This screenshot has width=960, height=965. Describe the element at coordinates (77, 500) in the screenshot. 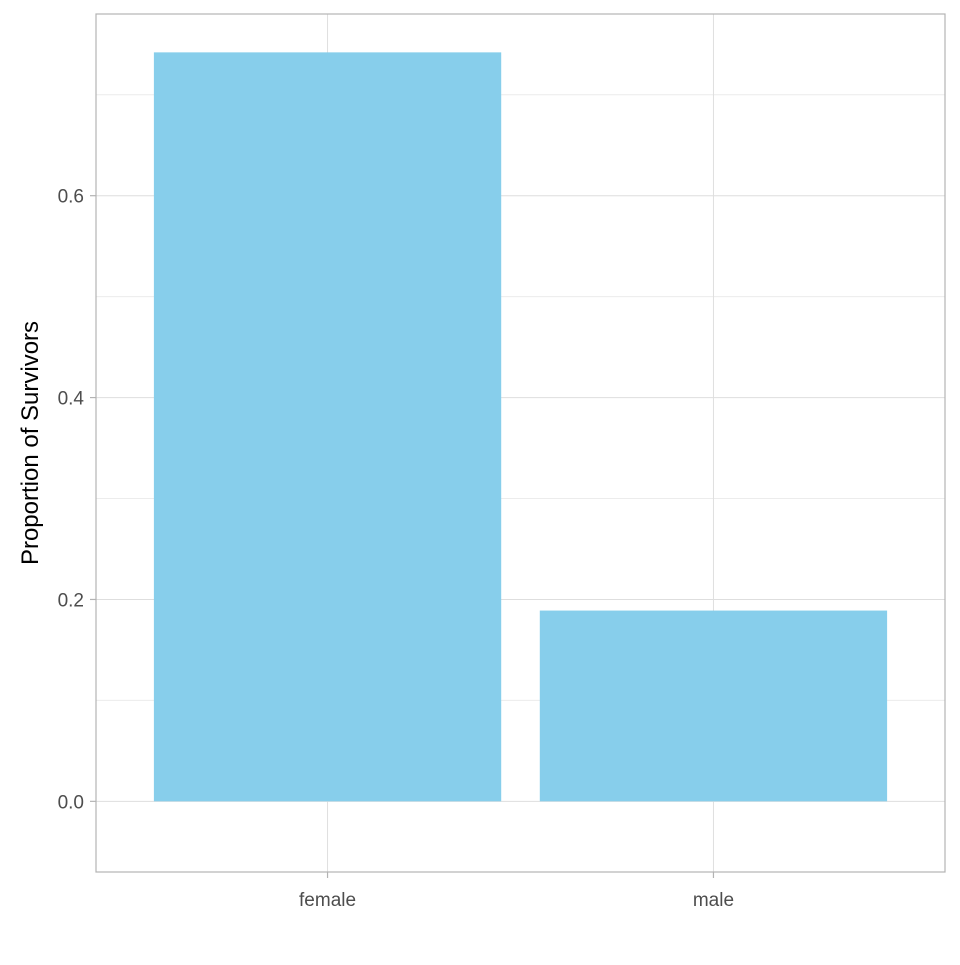

I see `y-axis-ticks: 0.0 0.2 0.4 0.6` at that location.